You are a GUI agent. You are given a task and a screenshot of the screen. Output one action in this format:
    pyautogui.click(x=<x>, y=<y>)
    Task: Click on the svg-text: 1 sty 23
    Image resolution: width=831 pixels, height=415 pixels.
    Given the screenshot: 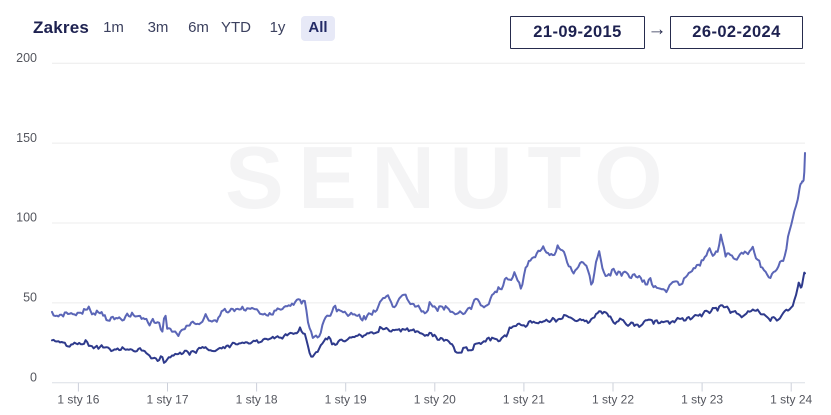 What is the action you would take?
    pyautogui.click(x=702, y=400)
    